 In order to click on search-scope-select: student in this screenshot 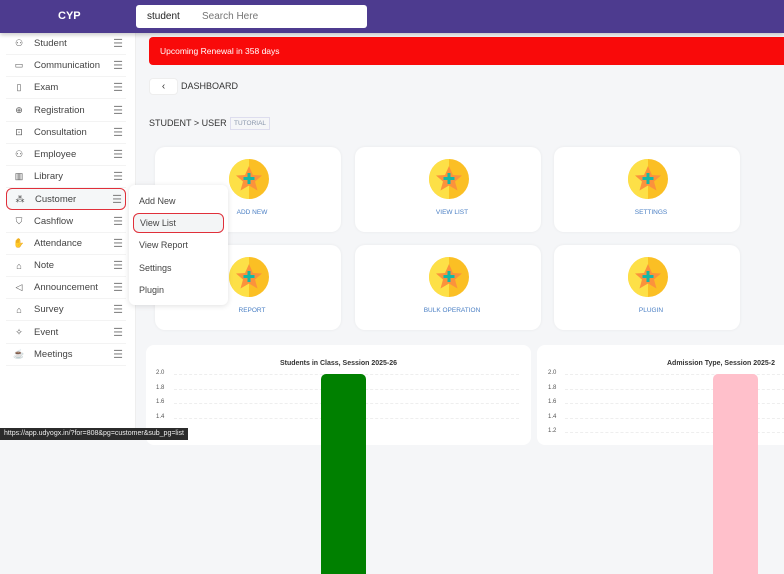, I will do `click(163, 16)`.